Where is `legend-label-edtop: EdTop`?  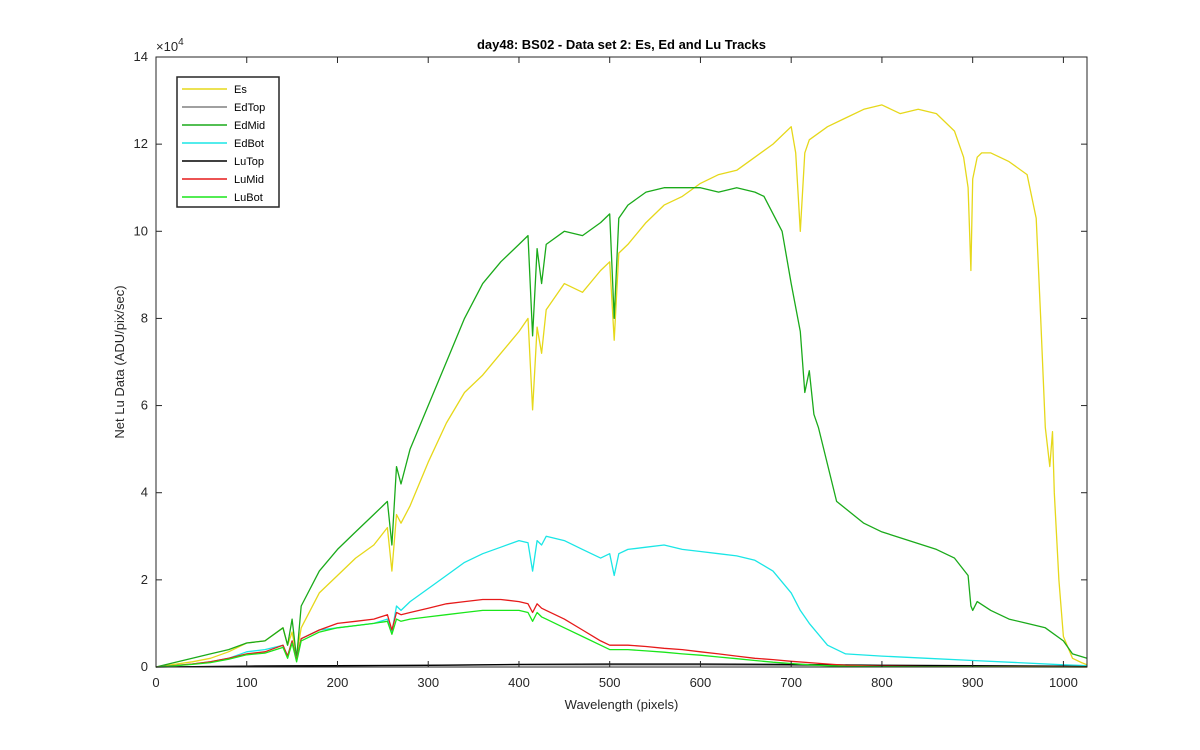
legend-label-edtop: EdTop is located at coordinates (249, 108).